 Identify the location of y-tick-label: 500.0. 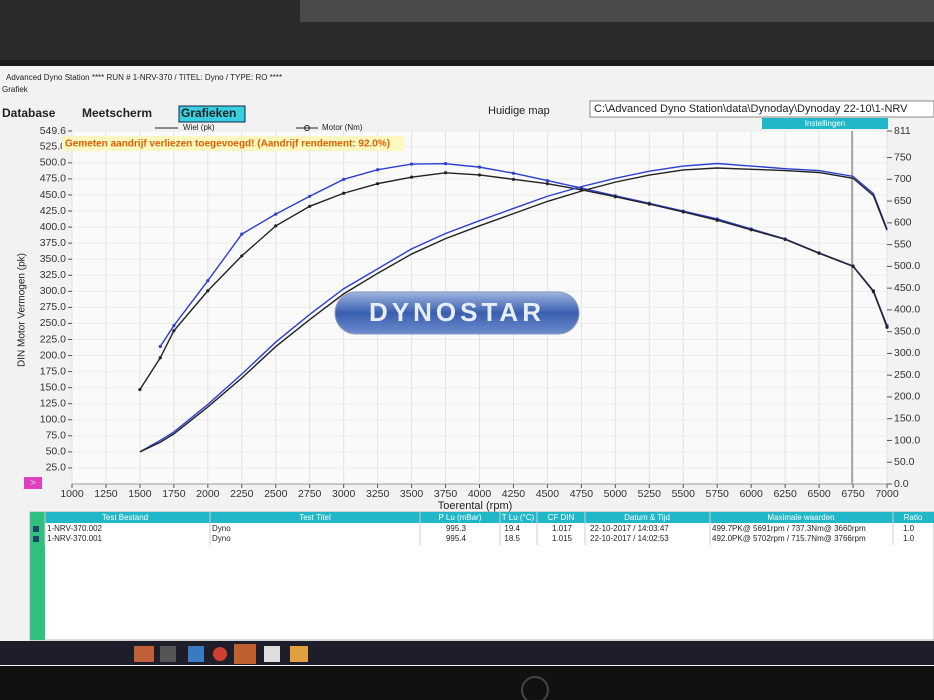
(53, 163).